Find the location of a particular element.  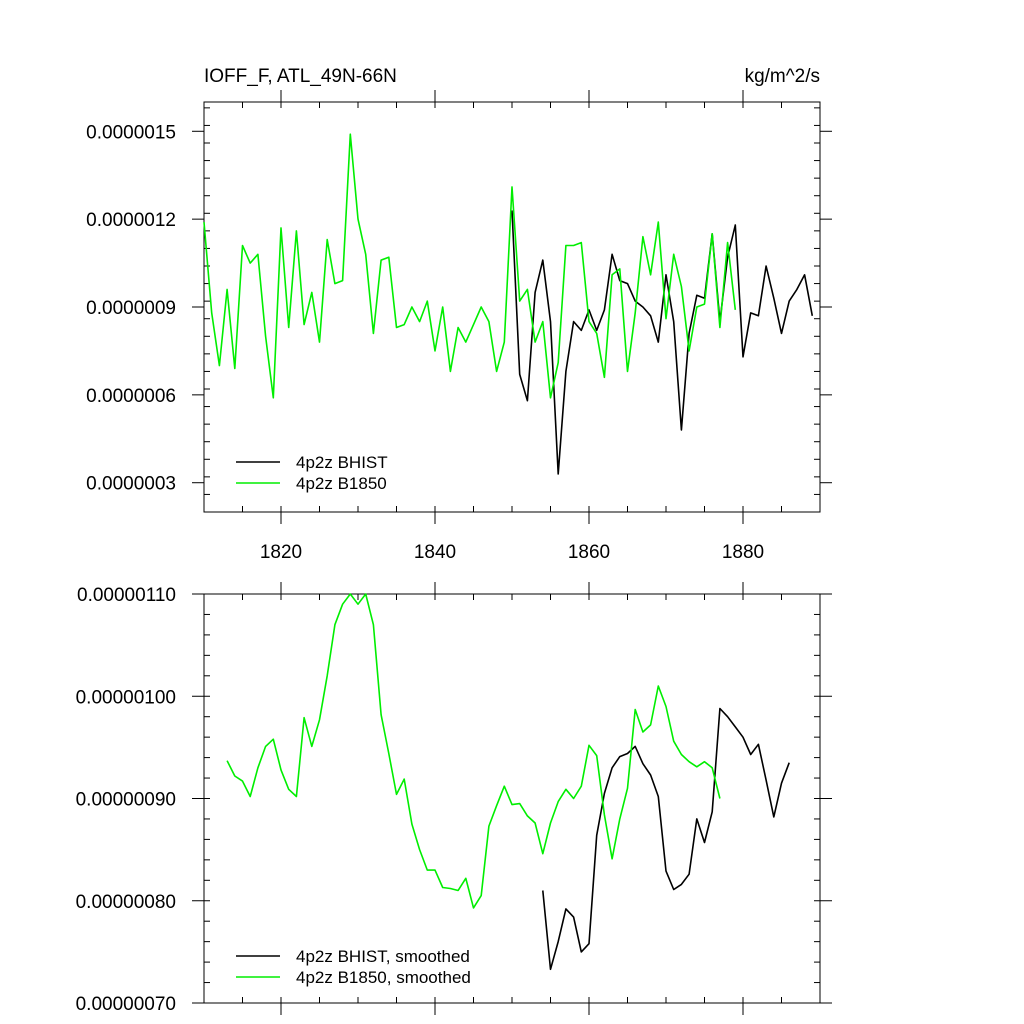

legend-label: 4p2z B1850, smoothed is located at coordinates (383, 977).